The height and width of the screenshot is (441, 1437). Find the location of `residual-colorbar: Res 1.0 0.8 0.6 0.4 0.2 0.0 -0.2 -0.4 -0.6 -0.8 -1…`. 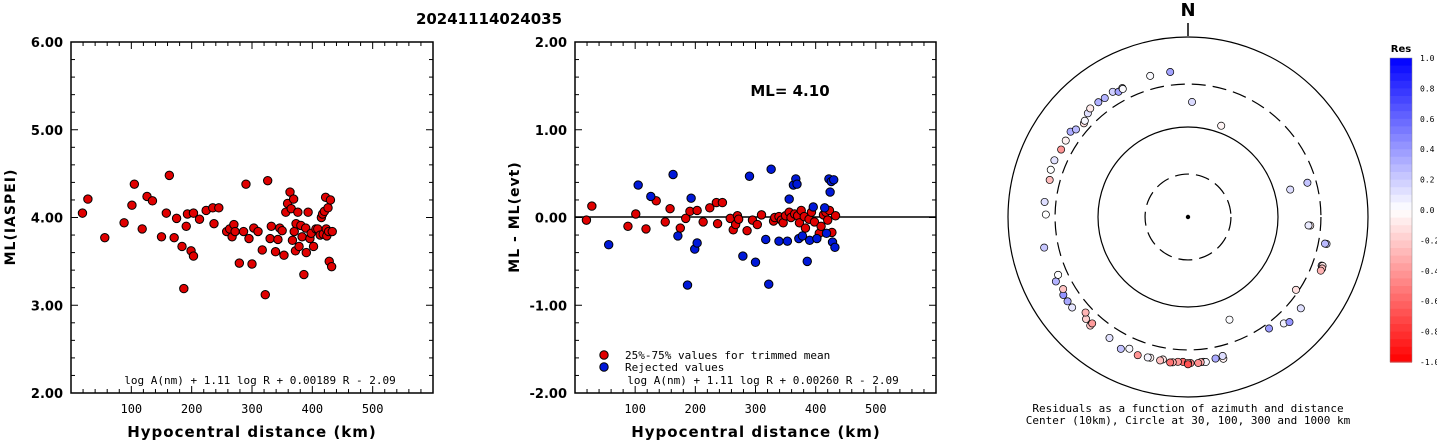

residual-colorbar: Res 1.0 0.8 0.6 0.4 0.2 0.0 -0.2 -0.4 -0.6 -0.8 -1… is located at coordinates (1413, 205).